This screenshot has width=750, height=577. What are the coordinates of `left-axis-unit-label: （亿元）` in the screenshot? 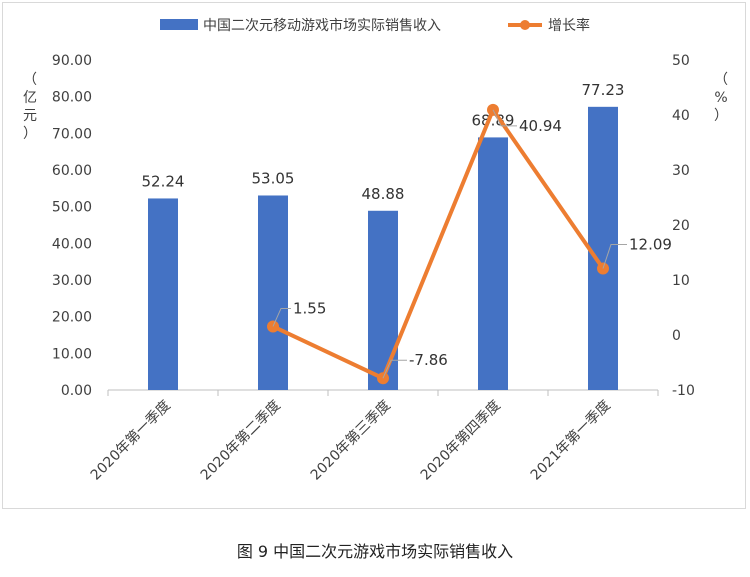 It's located at (30, 107).